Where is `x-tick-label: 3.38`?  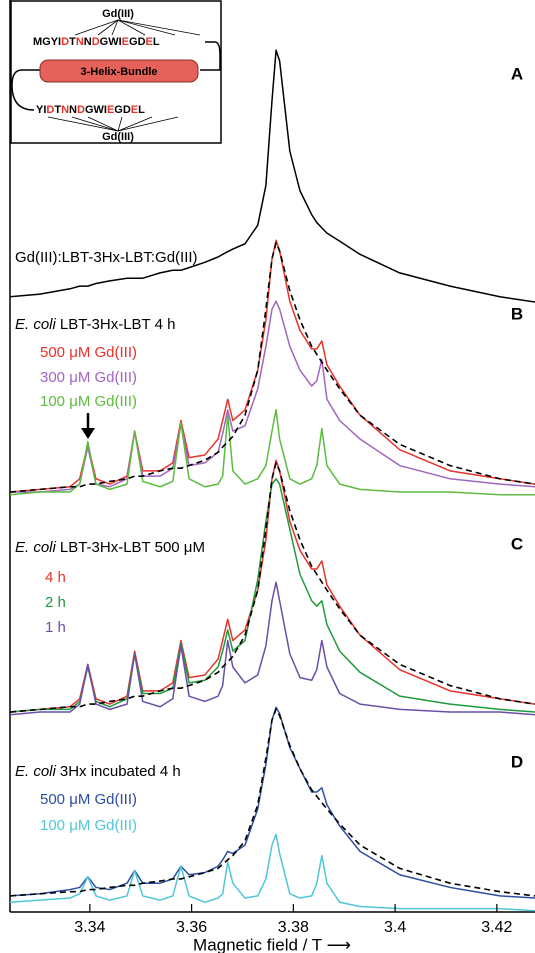 x-tick-label: 3.38 is located at coordinates (293, 927).